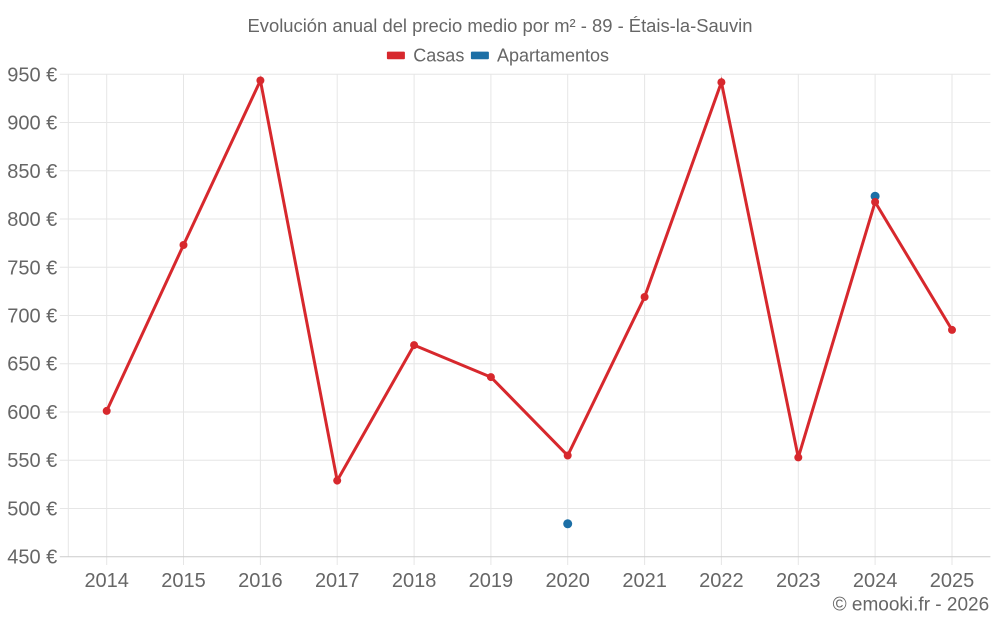 The height and width of the screenshot is (630, 1000). I want to click on svg-text: 450 €, so click(32, 558).